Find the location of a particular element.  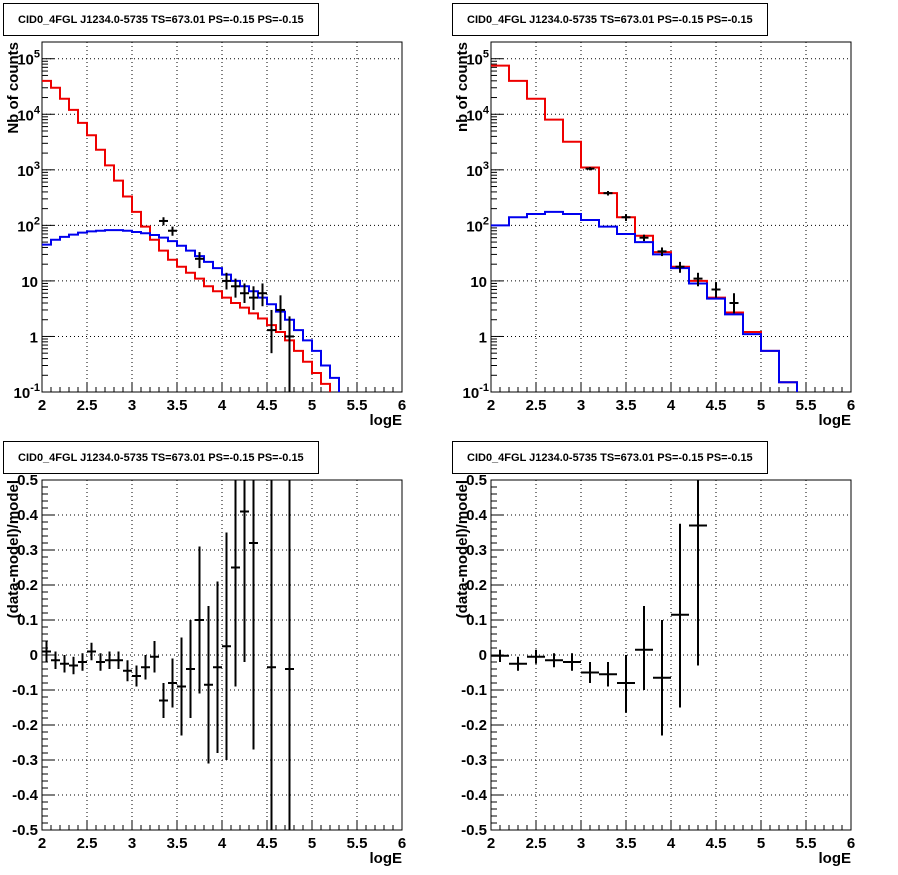

x-tick-label: 5.5 is located at coordinates (806, 843).